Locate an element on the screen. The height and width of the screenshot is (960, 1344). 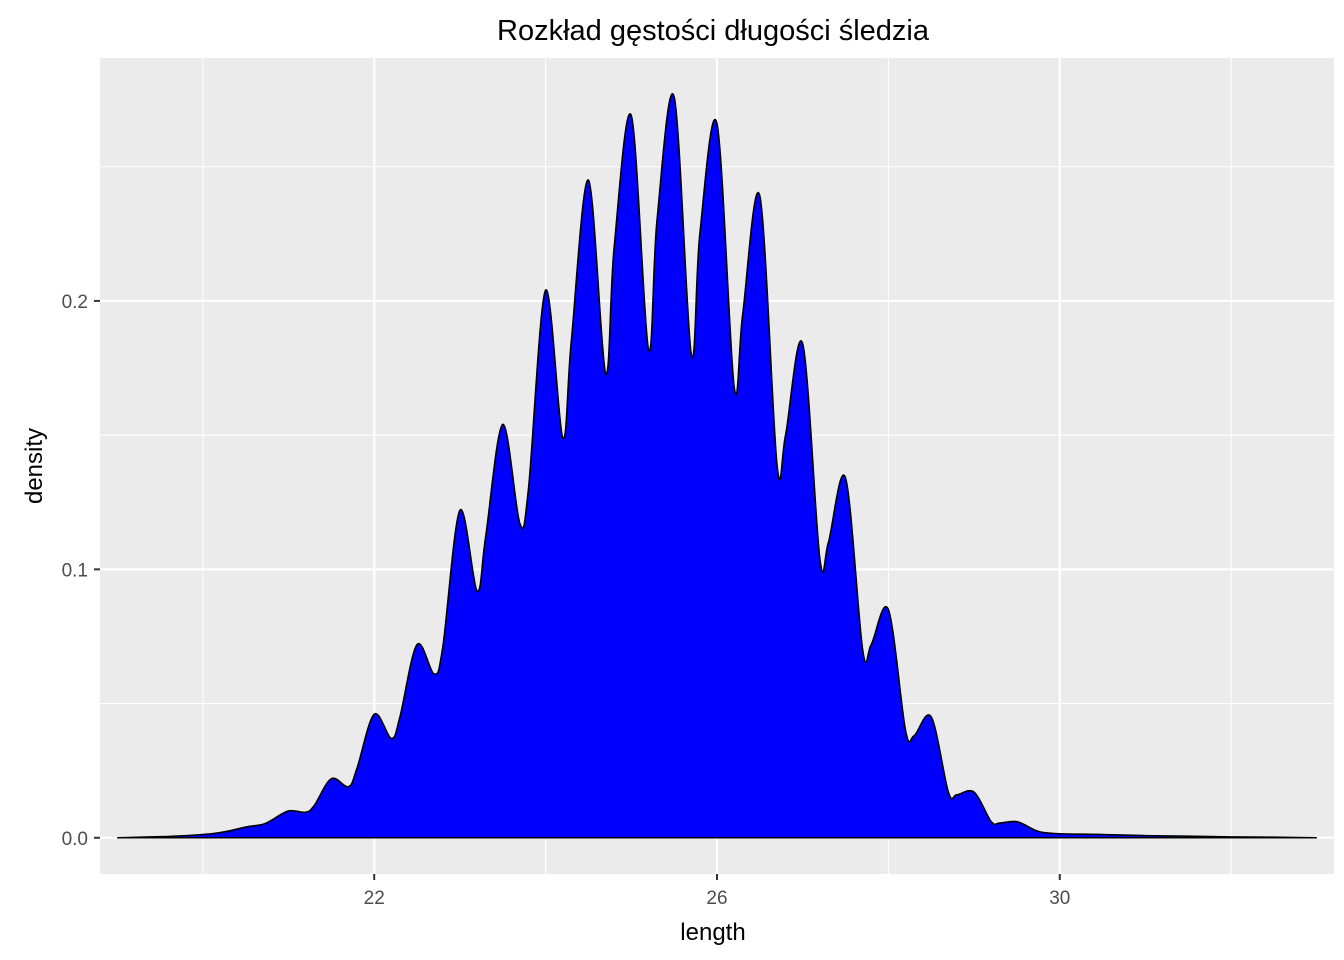
x-axis-label: length is located at coordinates (712, 932).